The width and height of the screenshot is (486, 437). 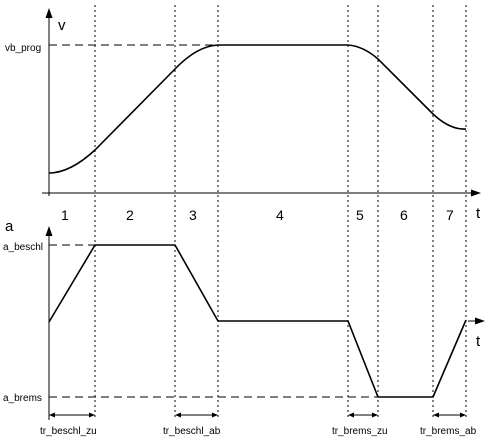 What do you see at coordinates (404, 215) in the screenshot?
I see `phase-number-6: 6` at bounding box center [404, 215].